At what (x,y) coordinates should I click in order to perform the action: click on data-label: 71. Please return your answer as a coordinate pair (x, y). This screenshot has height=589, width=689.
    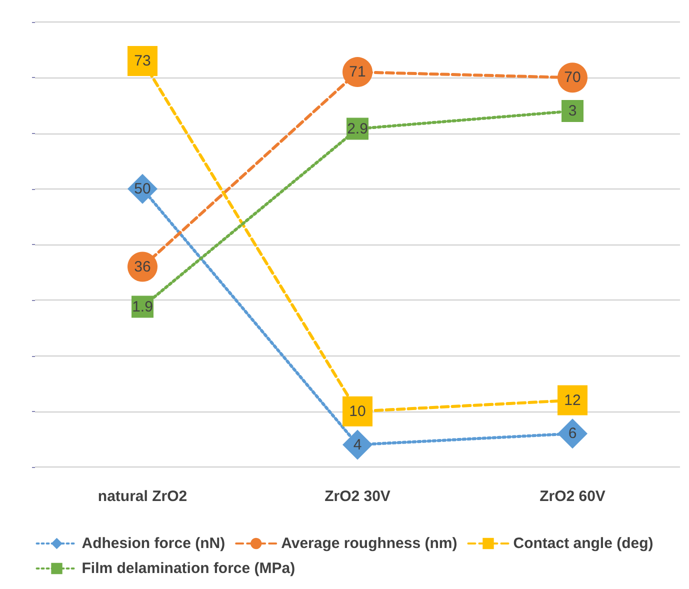
    Looking at the image, I should click on (357, 72).